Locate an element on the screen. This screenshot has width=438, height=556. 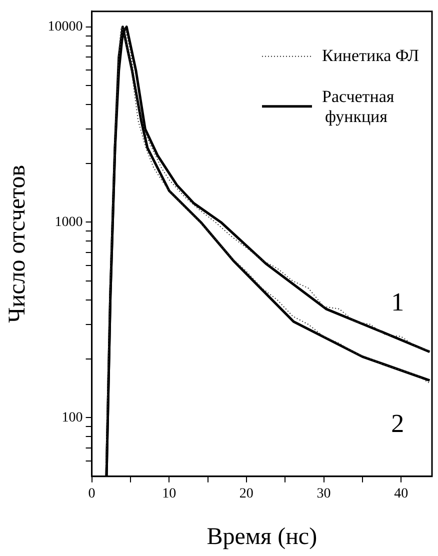
x-axis-title: Время (нс) is located at coordinates (262, 537).